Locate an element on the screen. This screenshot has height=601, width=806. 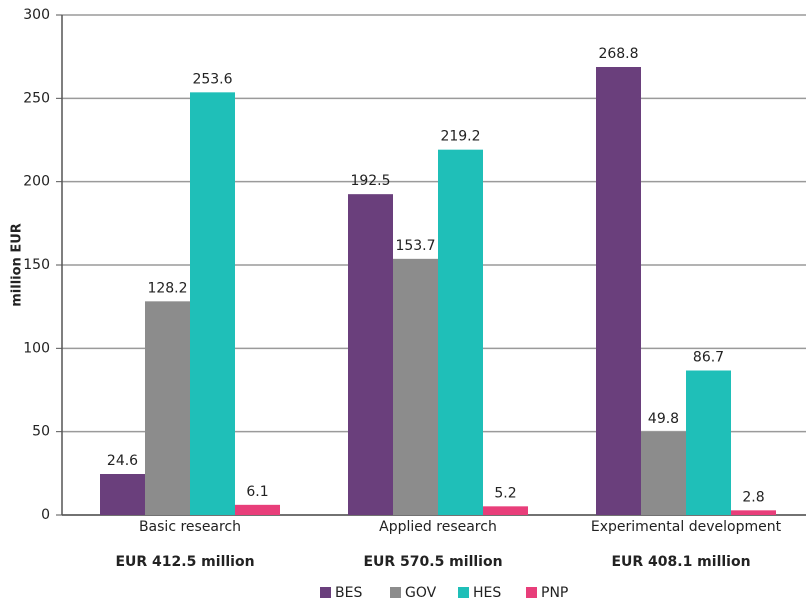
y-tick-label: 0 is located at coordinates (45, 515).